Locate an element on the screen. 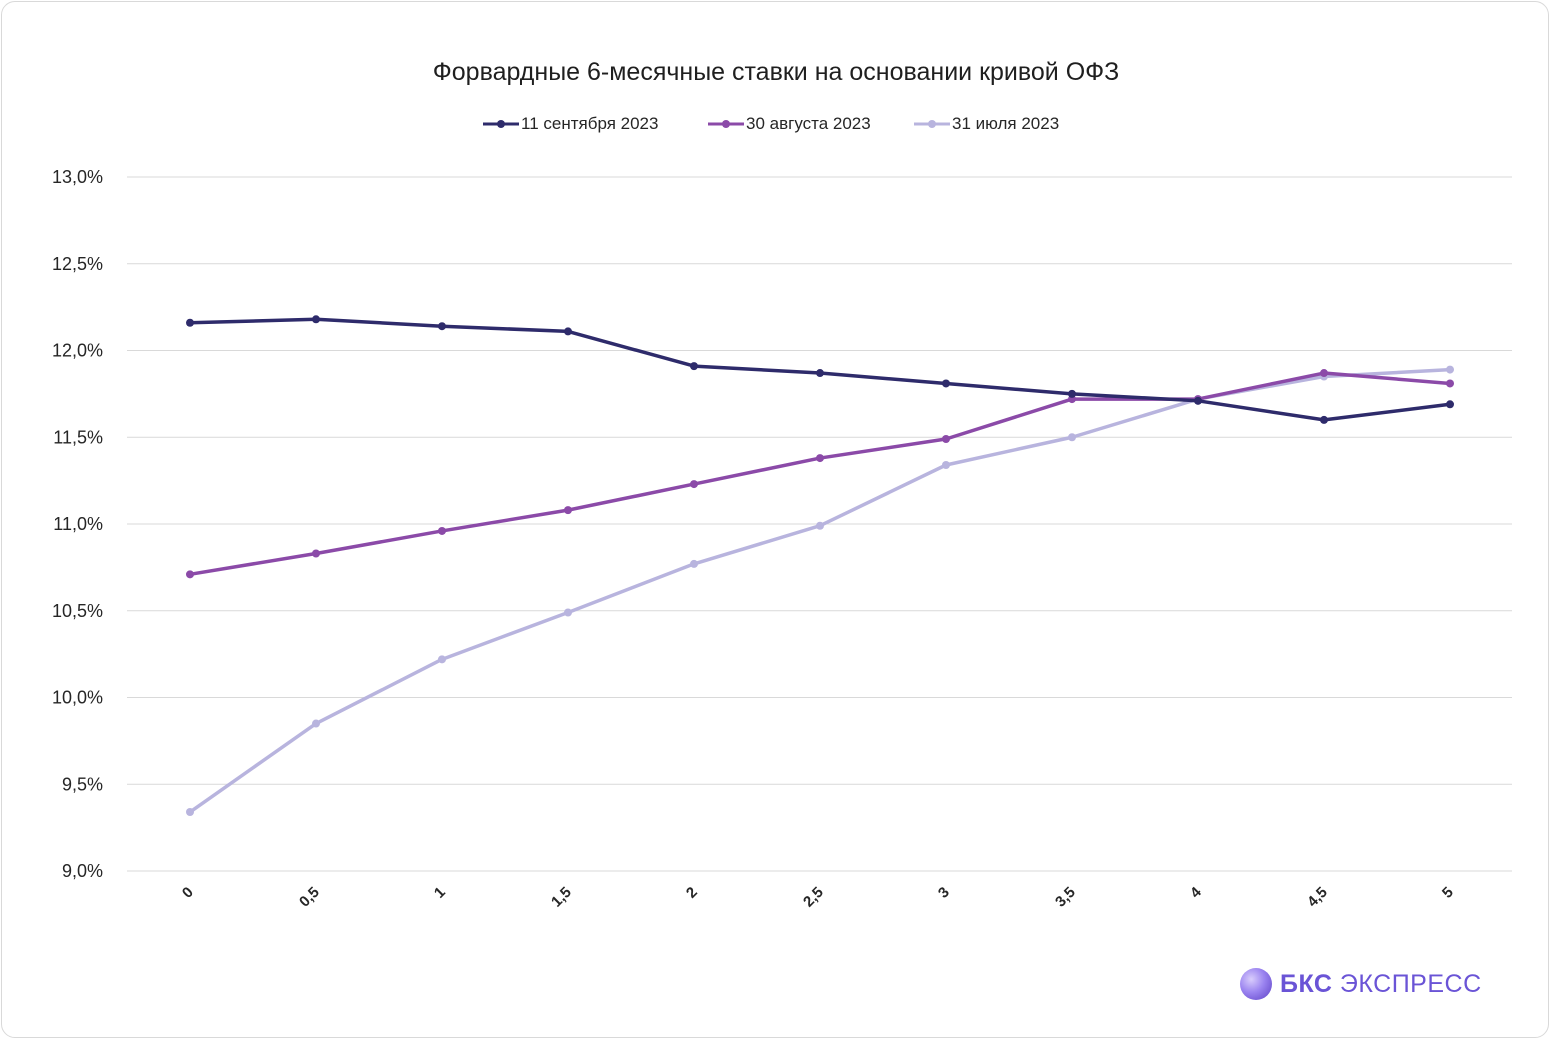 The image size is (1552, 1041). x-tick-label: 2 is located at coordinates (692, 893).